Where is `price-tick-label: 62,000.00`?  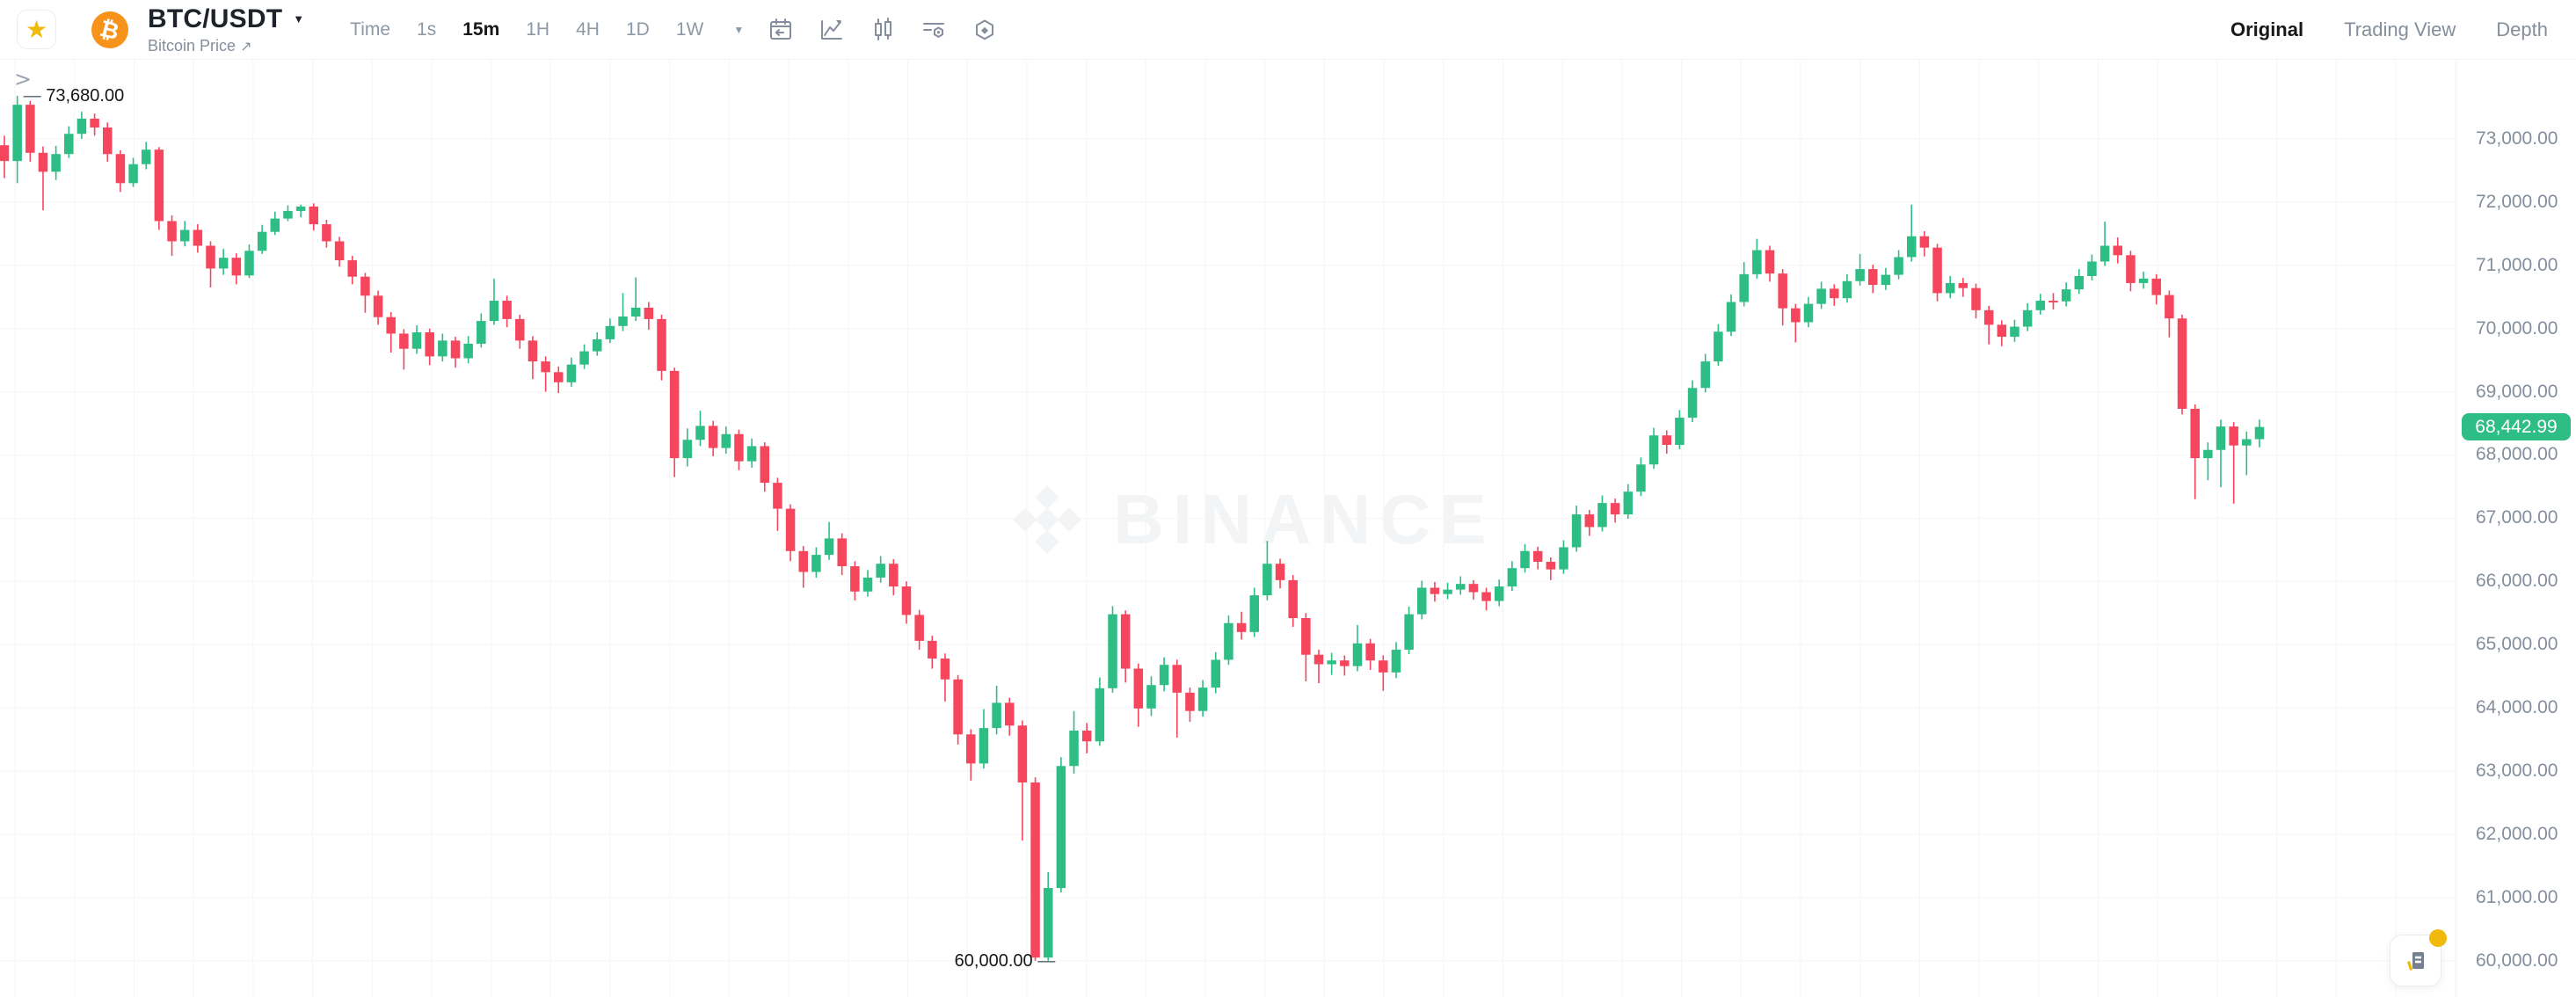 price-tick-label: 62,000.00 is located at coordinates (2517, 834).